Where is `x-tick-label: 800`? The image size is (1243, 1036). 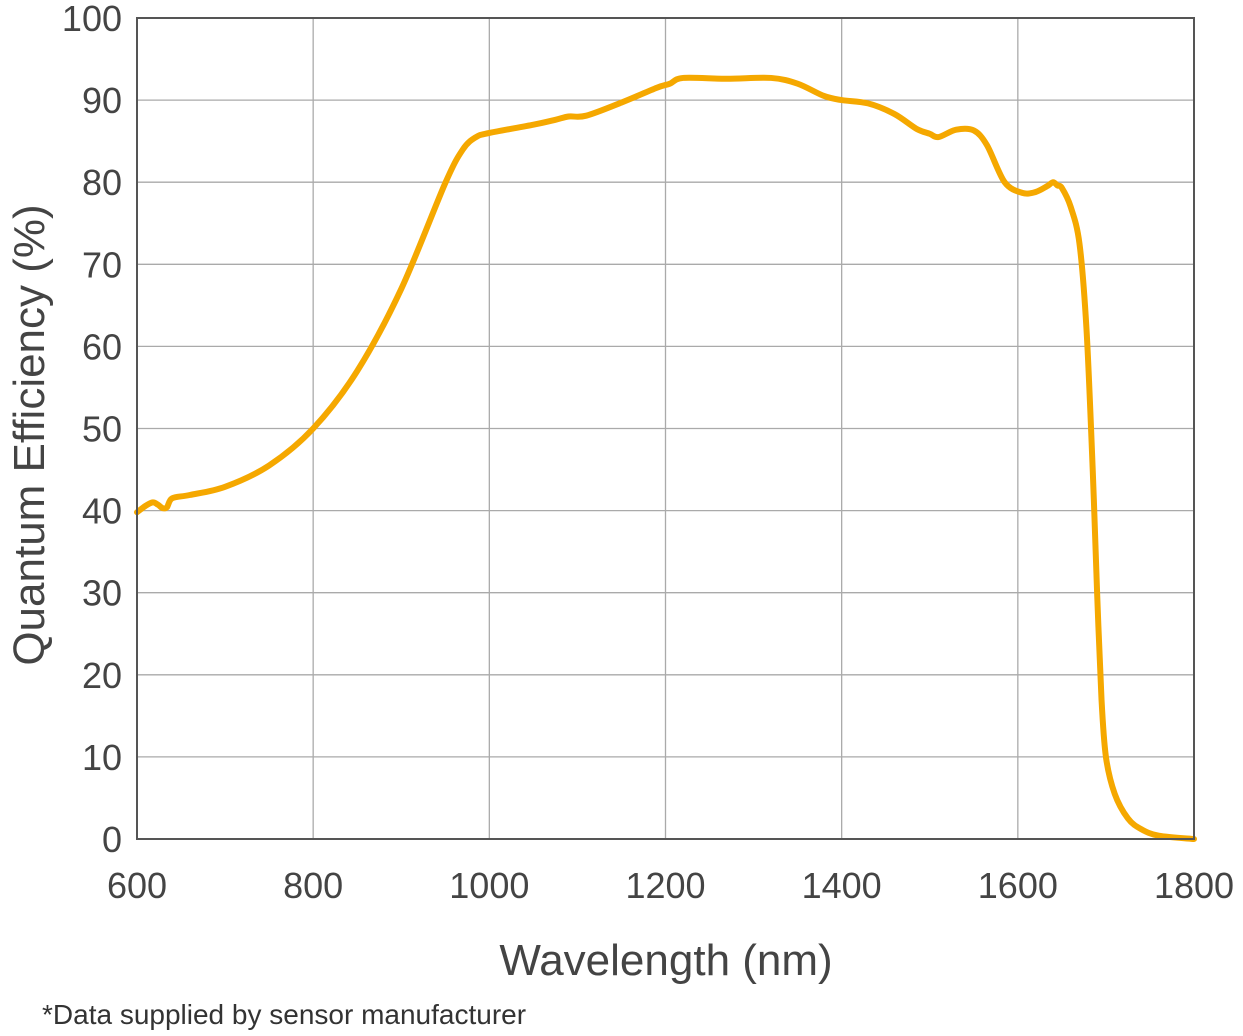 x-tick-label: 800 is located at coordinates (313, 885).